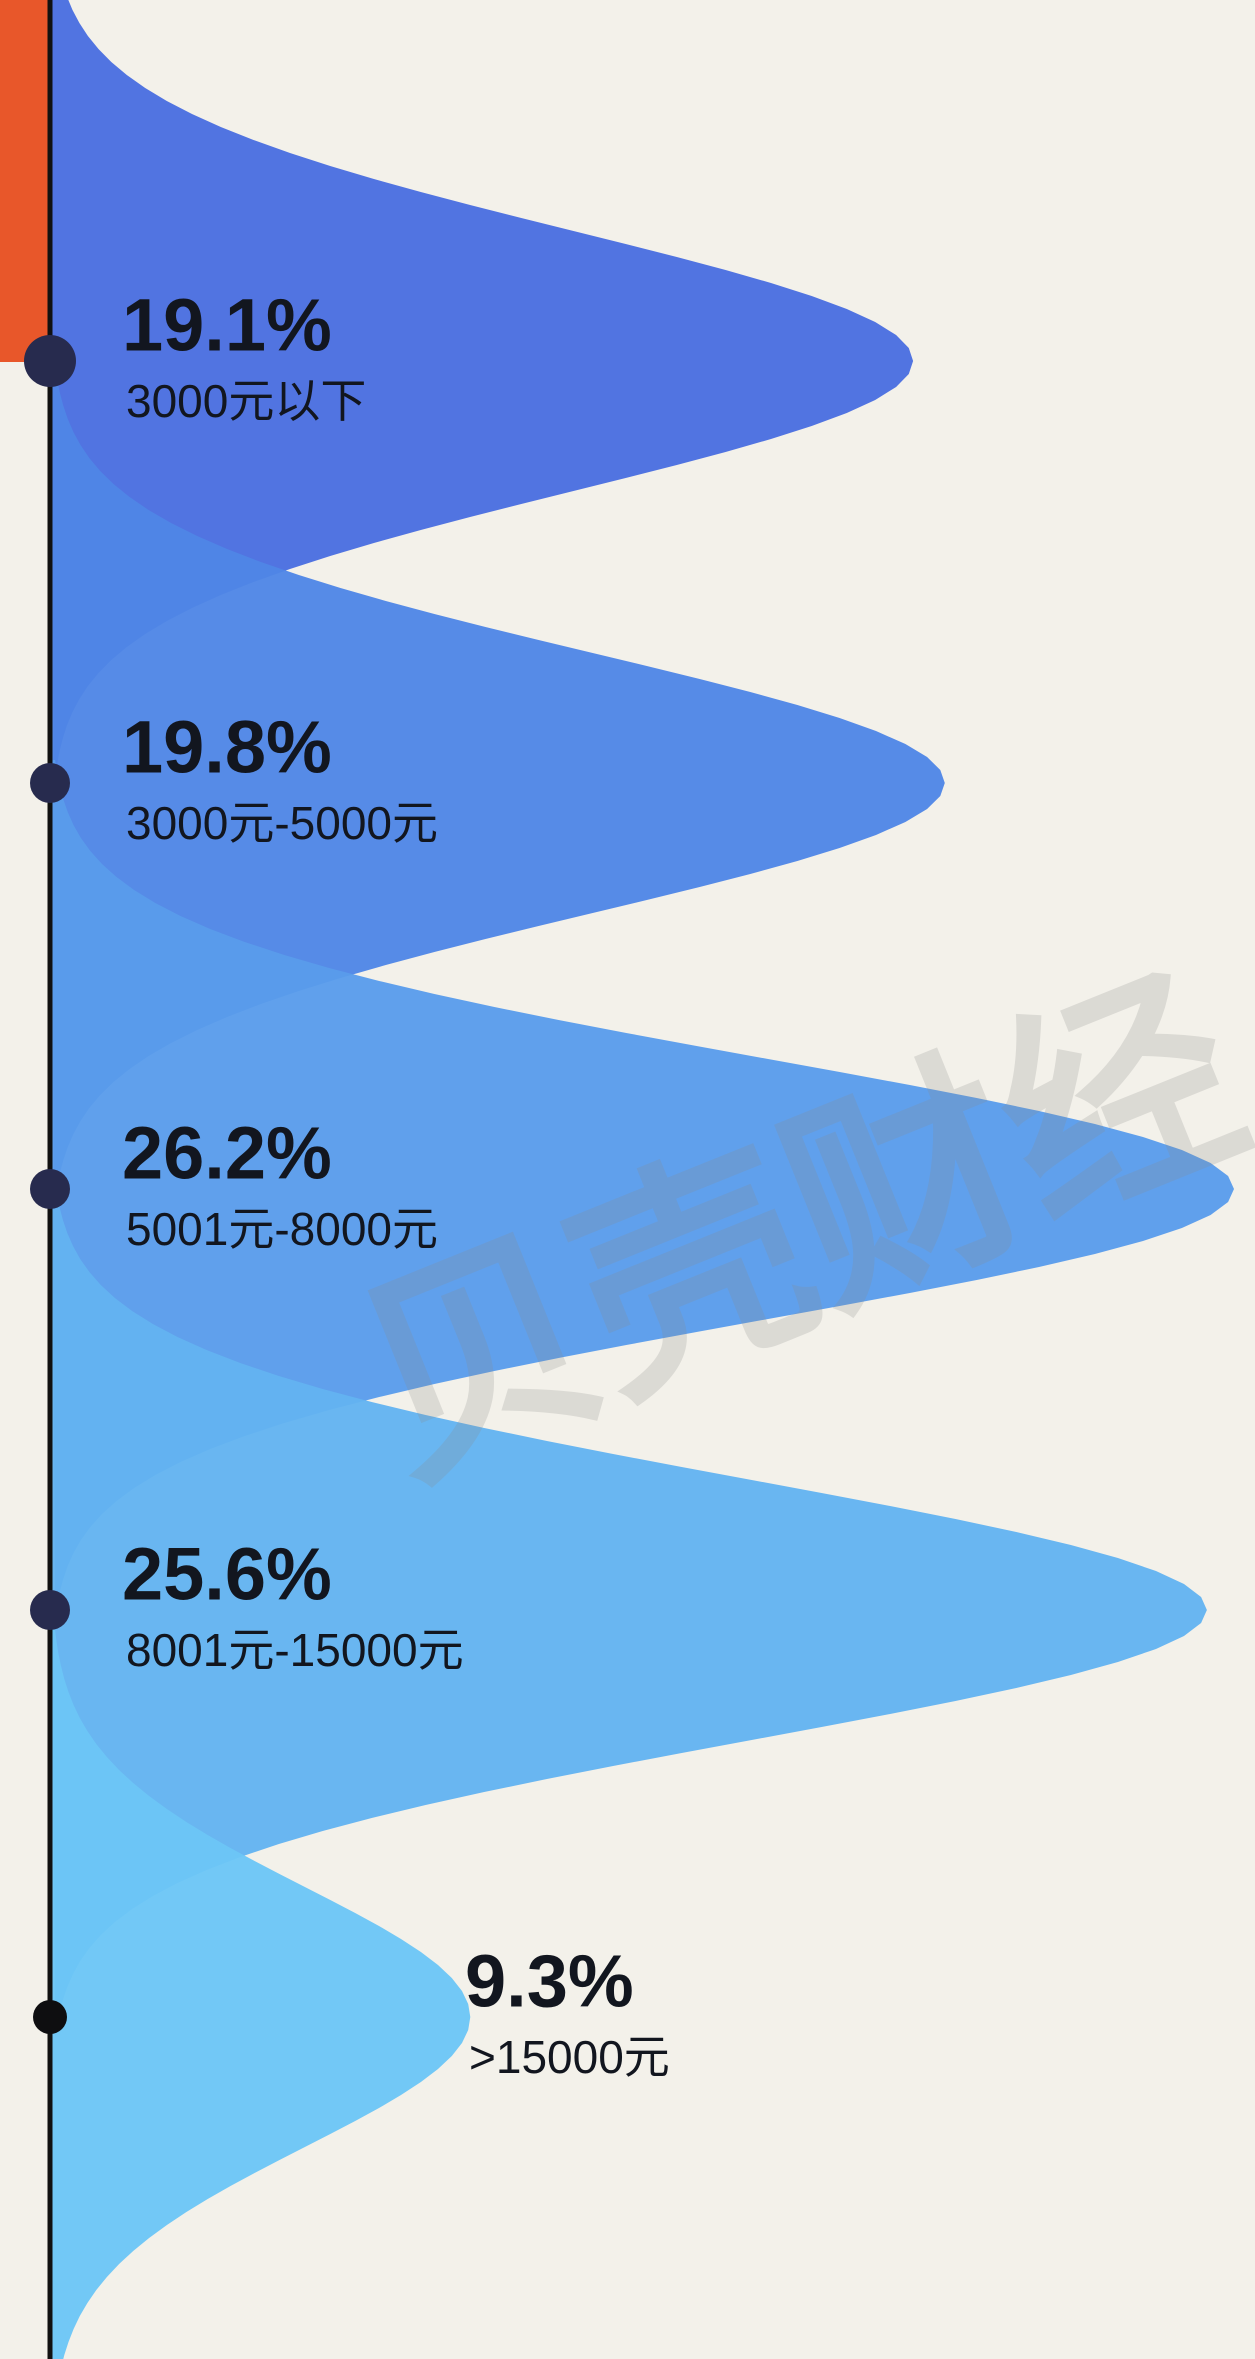 The image size is (1255, 2359). What do you see at coordinates (282, 1229) in the screenshot?
I see `category-label: 5001元-8000元` at bounding box center [282, 1229].